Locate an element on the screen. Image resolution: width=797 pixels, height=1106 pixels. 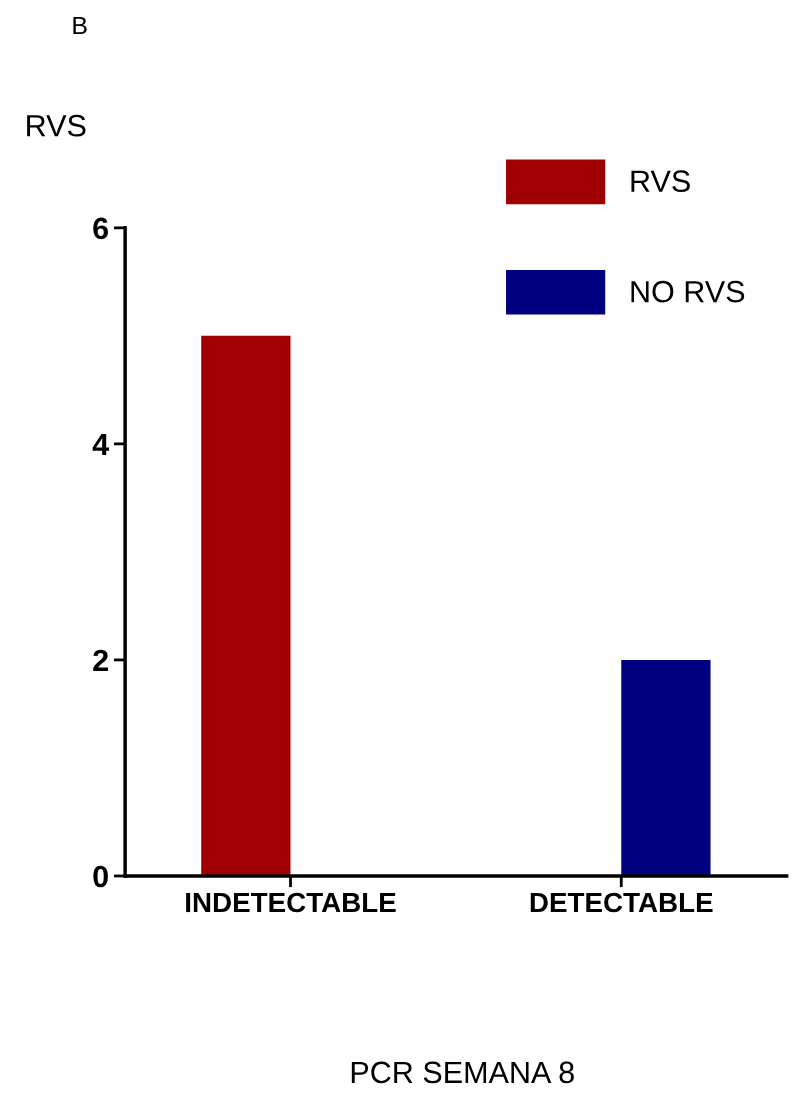
chart-title: B is located at coordinates (80, 25).